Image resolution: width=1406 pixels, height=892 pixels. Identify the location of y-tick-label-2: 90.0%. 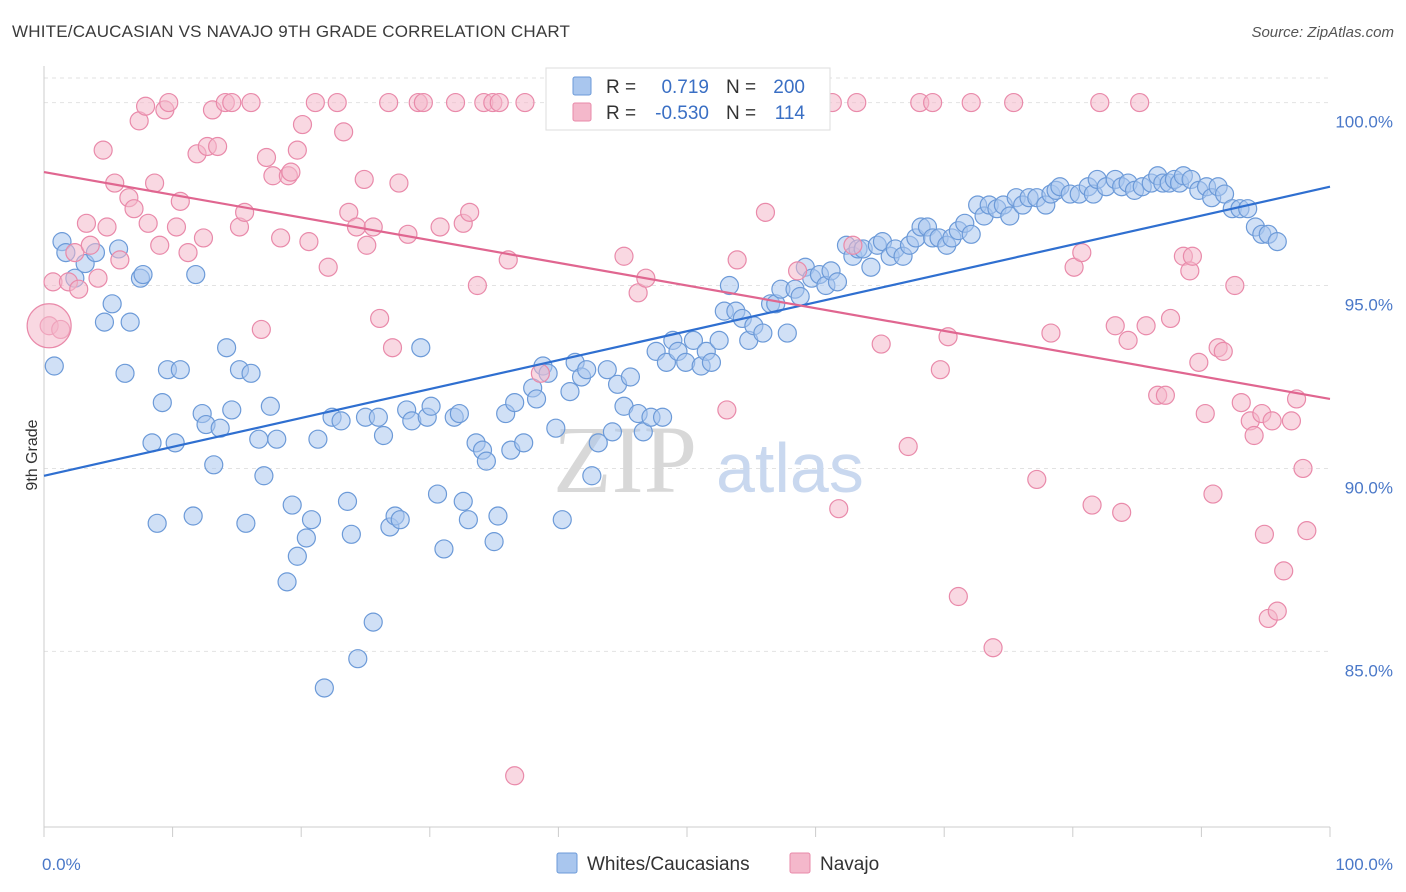
(1369, 487).